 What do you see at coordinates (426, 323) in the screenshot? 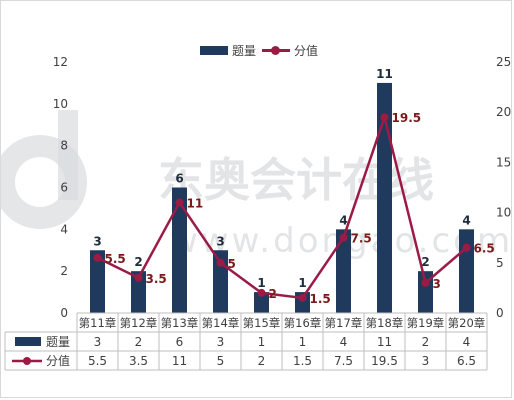
I see `x-category-label: 第19章` at bounding box center [426, 323].